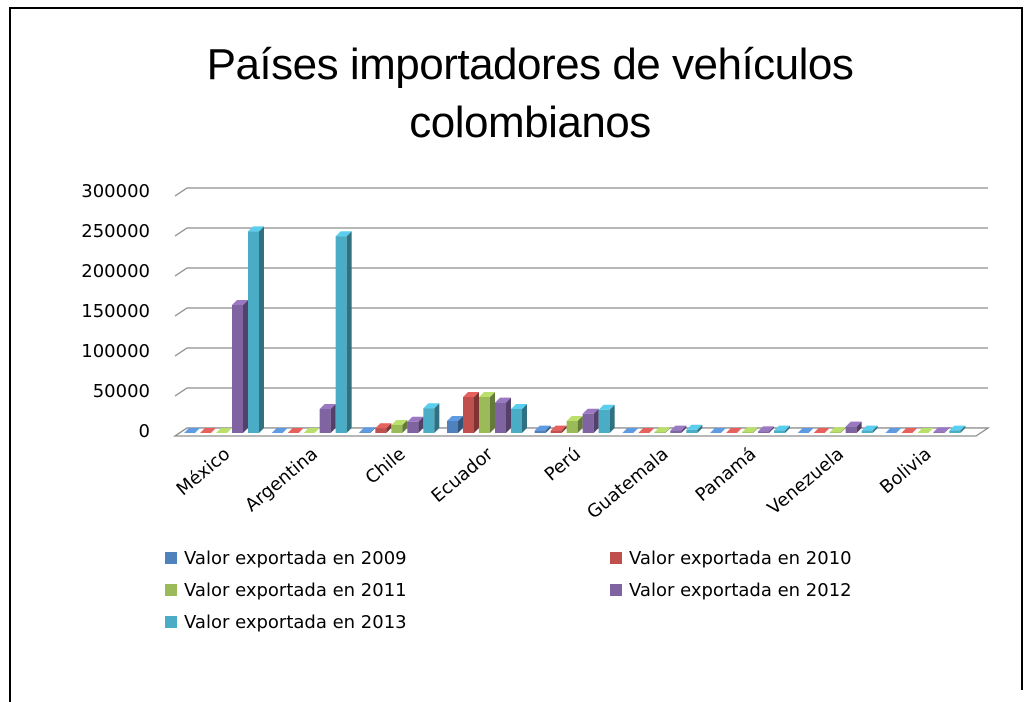 The height and width of the screenshot is (702, 1034). Describe the element at coordinates (144, 431) in the screenshot. I see `y-tick-label: 0` at that location.